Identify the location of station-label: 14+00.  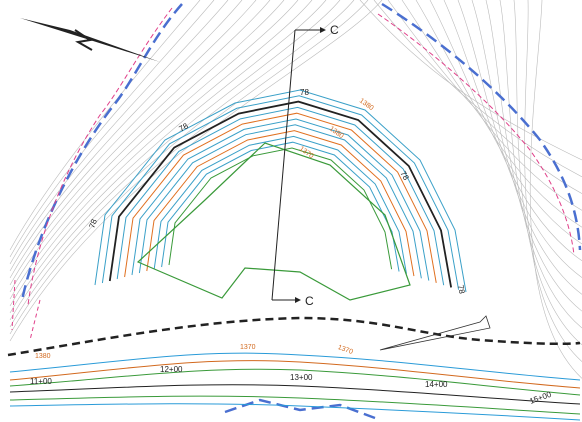
(436, 384).